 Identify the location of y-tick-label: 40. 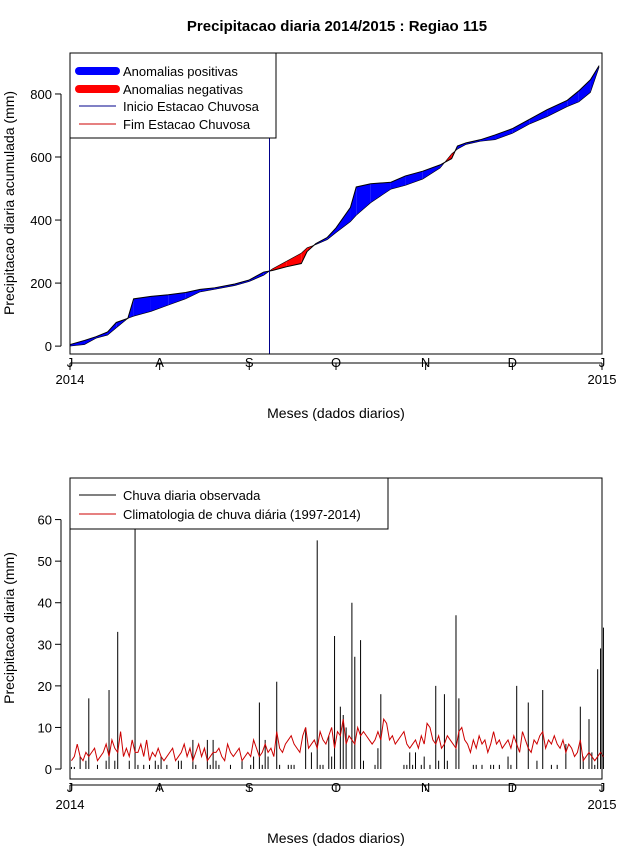
(45, 603).